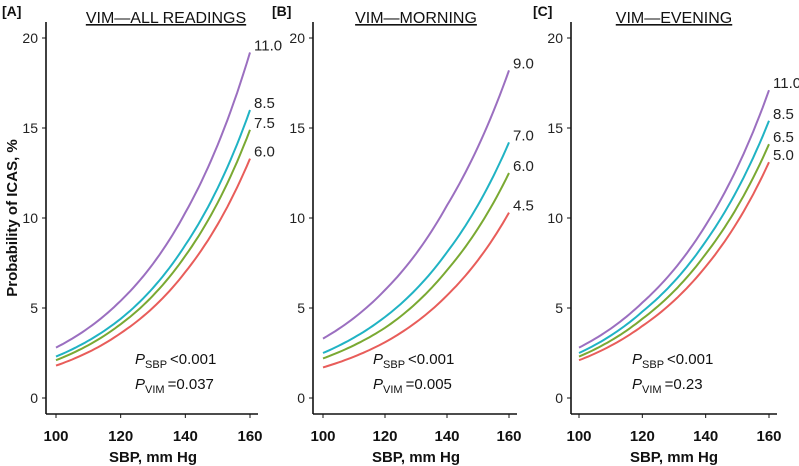 This screenshot has height=466, width=799. I want to click on series-end-label: 5.0, so click(783, 155).